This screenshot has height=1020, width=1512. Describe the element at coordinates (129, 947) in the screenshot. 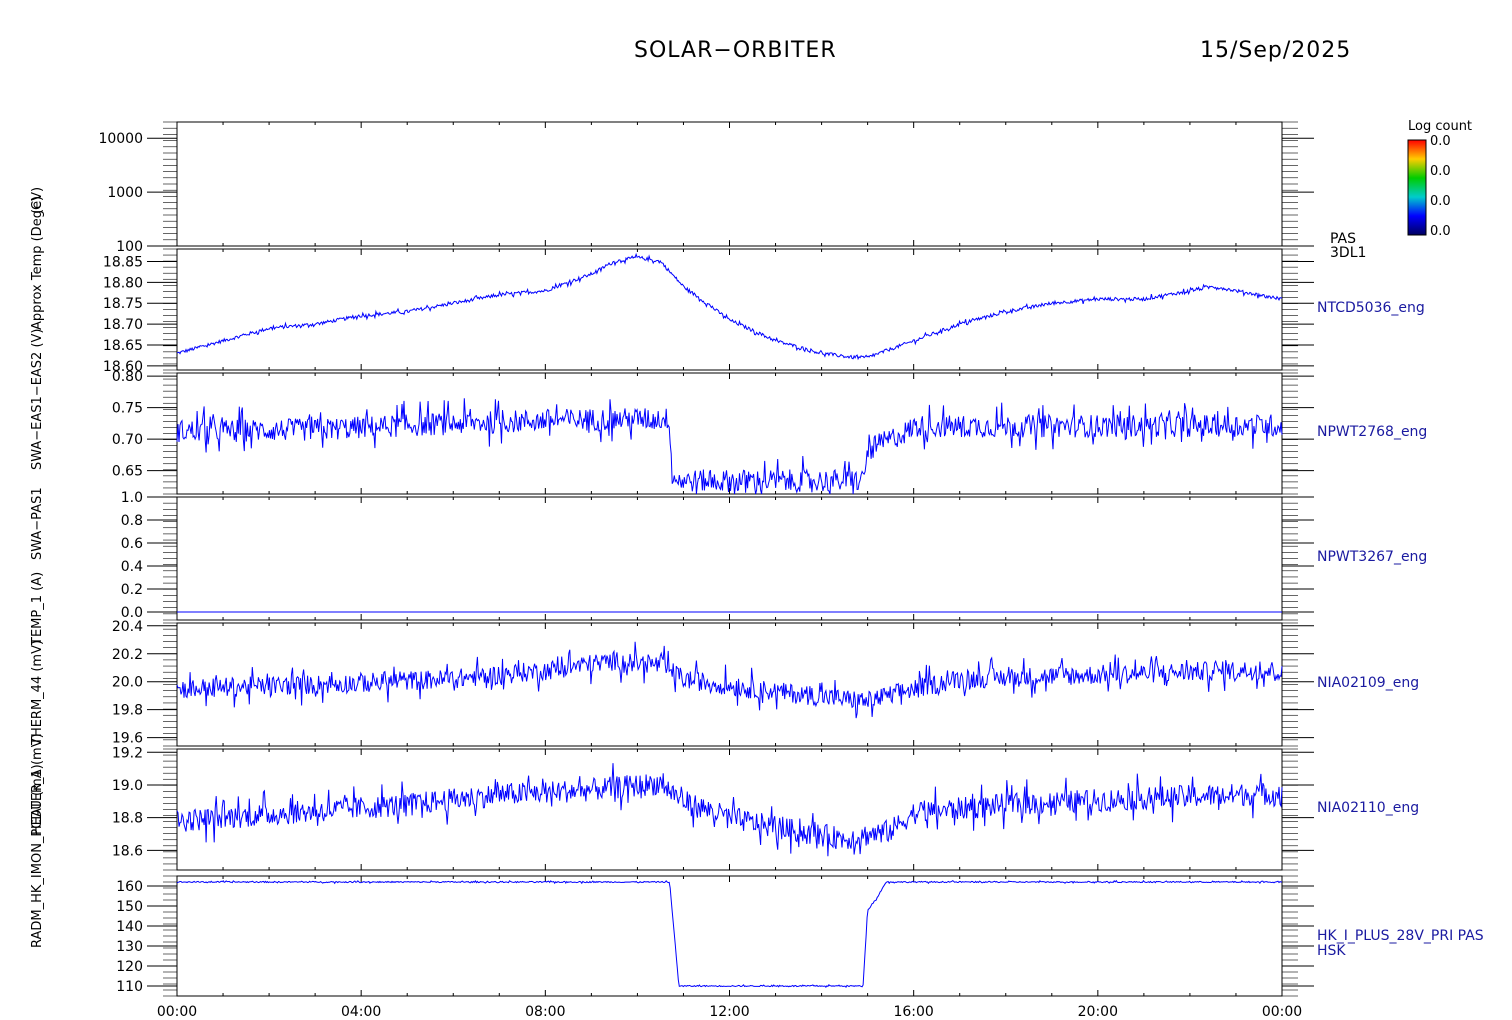

I see `y-tick-label: 130` at that location.